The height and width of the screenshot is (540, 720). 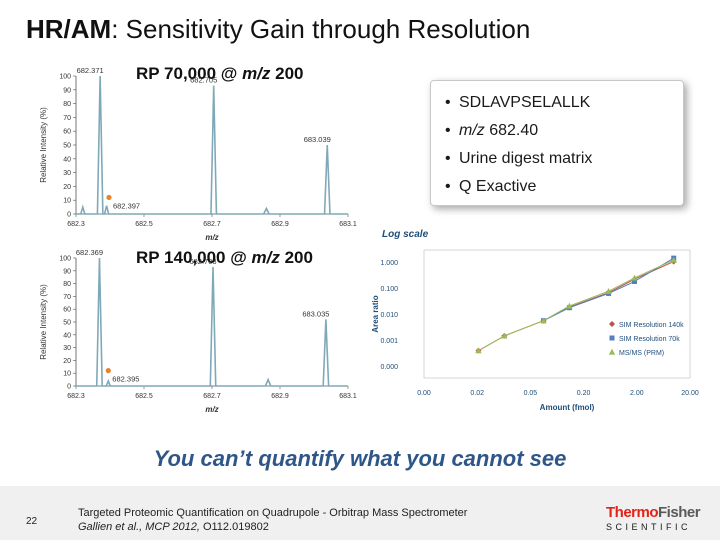 I want to click on marker-point, so click(x=108, y=371).